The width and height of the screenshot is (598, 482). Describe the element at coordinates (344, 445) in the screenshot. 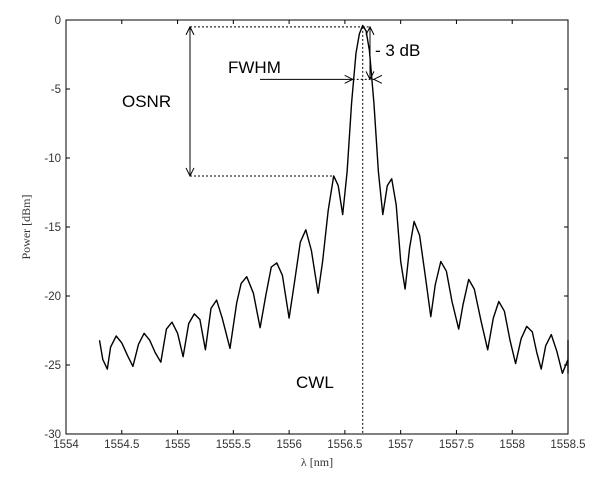

I see `x-tick-label: 1556.5` at that location.